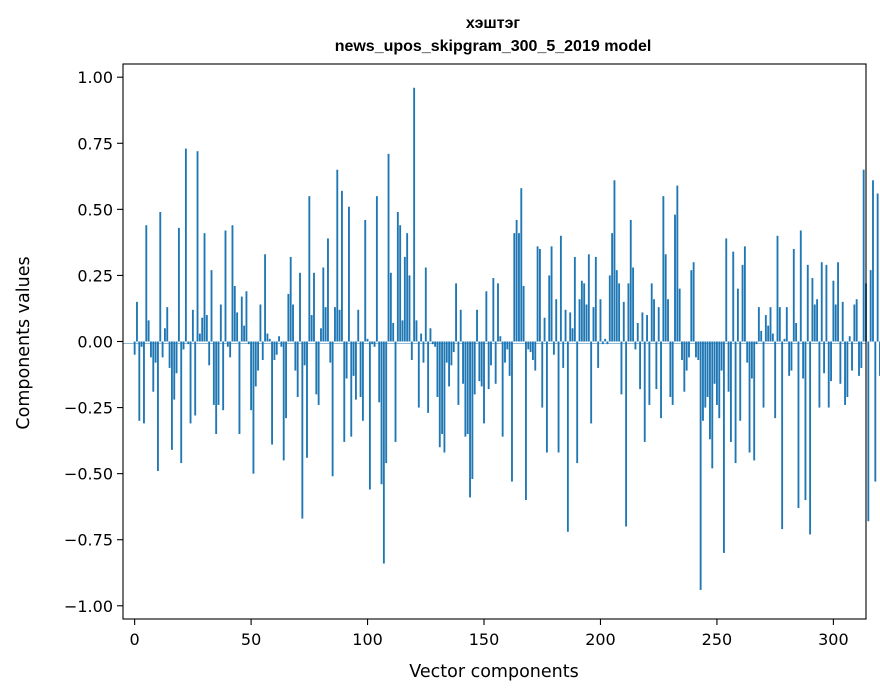  I want to click on x-tick-label: 250, so click(717, 639).